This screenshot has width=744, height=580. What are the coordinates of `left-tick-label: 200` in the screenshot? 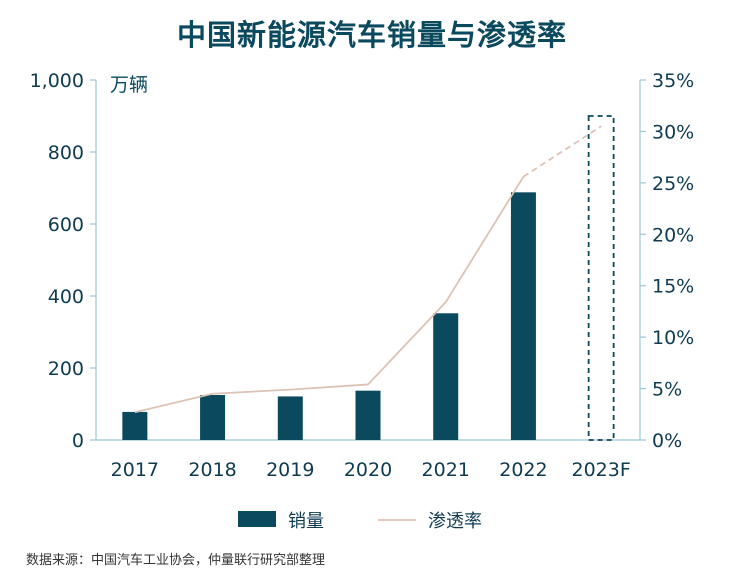 It's located at (66, 369).